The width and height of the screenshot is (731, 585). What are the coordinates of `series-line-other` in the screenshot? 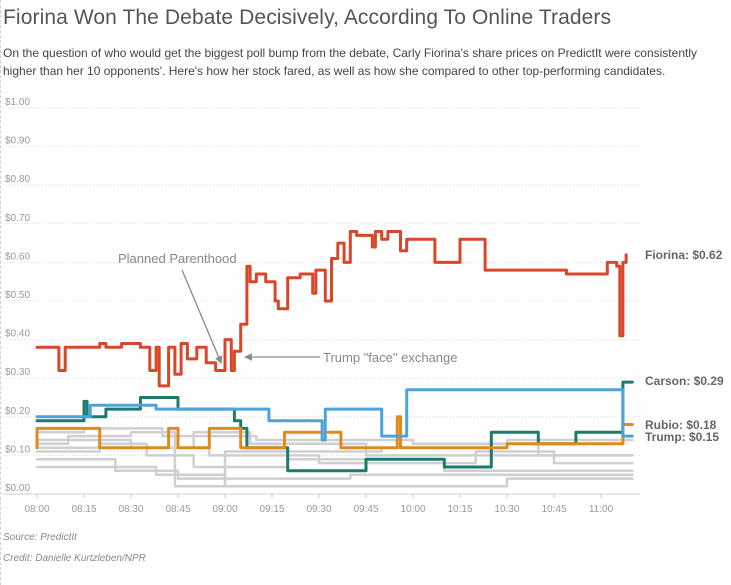 It's located at (334, 443).